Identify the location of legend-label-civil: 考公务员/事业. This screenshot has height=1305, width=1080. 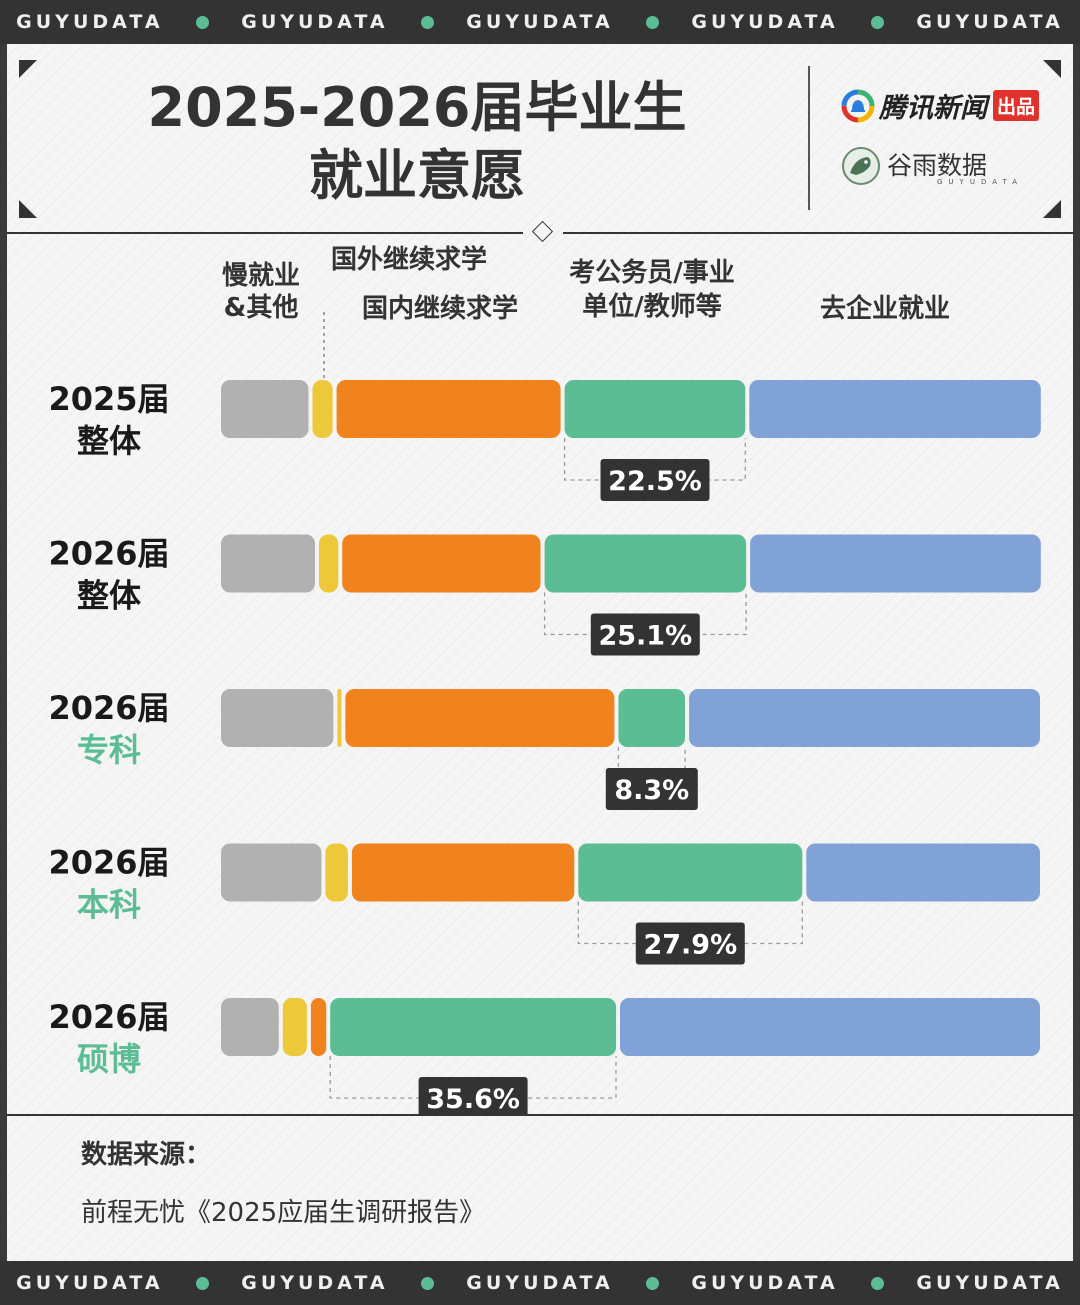
(652, 273).